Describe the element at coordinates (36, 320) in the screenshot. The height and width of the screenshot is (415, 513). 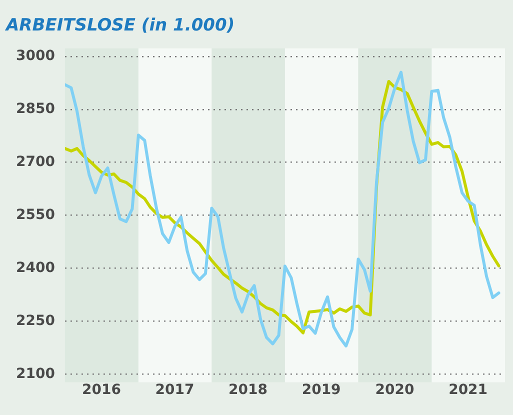
I see `y-tick-label: 2250` at that location.